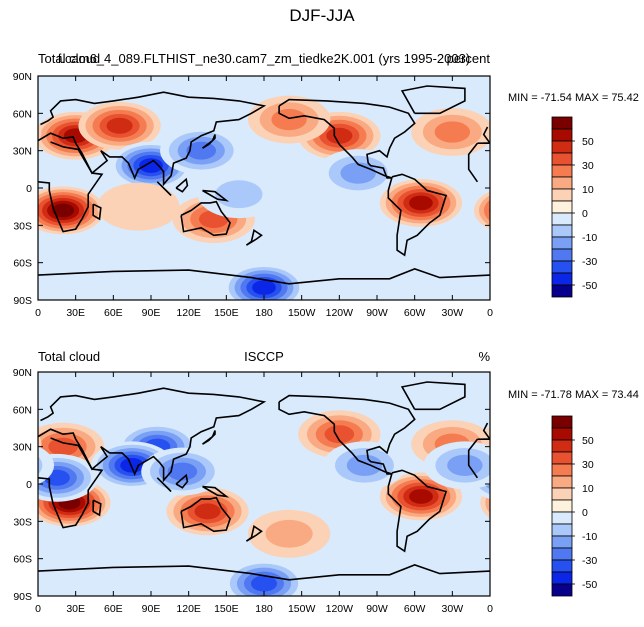 This screenshot has height=627, width=644. What do you see at coordinates (188, 313) in the screenshot?
I see `x-tick-label: 120E` at bounding box center [188, 313].